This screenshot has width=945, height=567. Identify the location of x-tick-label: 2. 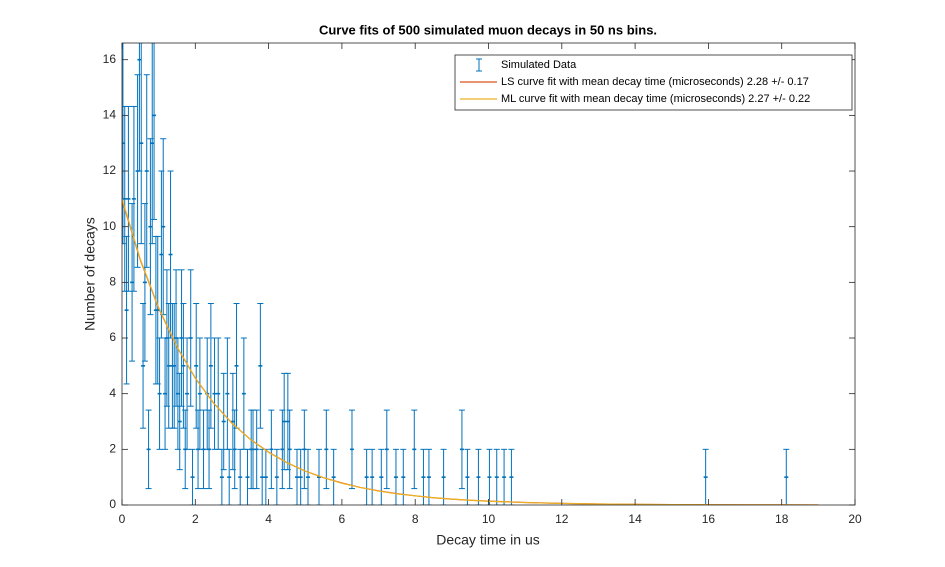
(195, 519).